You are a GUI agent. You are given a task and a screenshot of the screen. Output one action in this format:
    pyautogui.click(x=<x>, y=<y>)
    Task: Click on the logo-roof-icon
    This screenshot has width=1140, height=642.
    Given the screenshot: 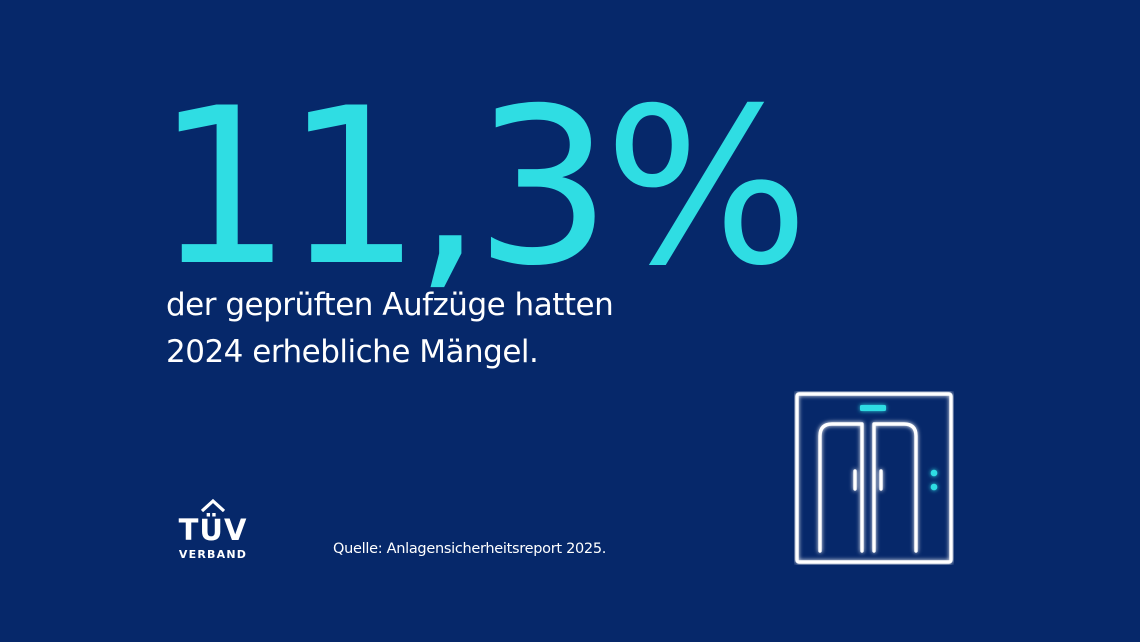 What is the action you would take?
    pyautogui.click(x=213, y=505)
    